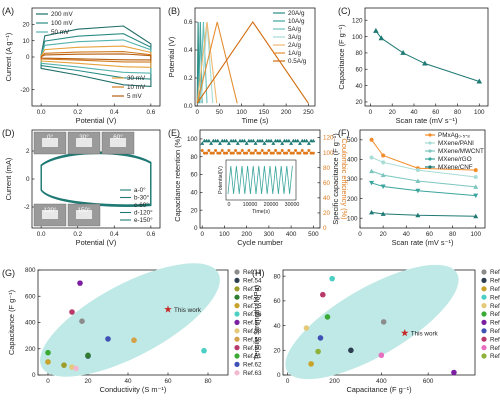  What do you see at coordinates (134, 96) in the screenshot?
I see `legend-entry: 5 mV` at bounding box center [134, 96].